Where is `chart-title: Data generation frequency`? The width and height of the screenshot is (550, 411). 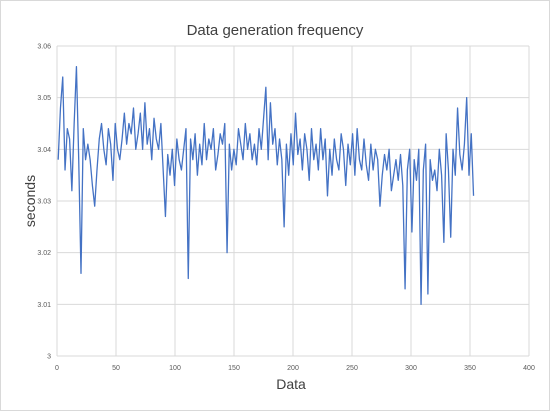
chart-title: Data generation frequency is located at coordinates (275, 30).